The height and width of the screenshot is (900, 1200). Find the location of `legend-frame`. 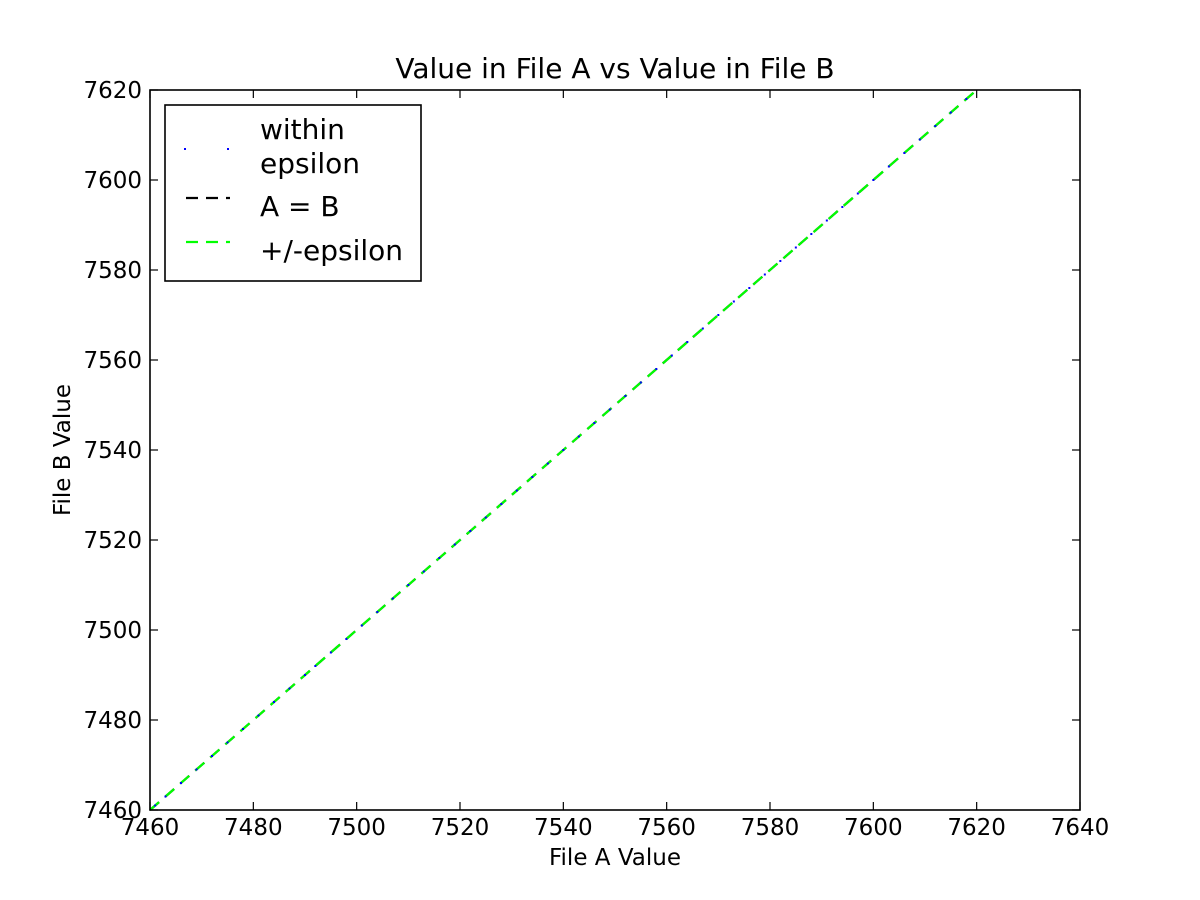

legend-frame is located at coordinates (293, 193).